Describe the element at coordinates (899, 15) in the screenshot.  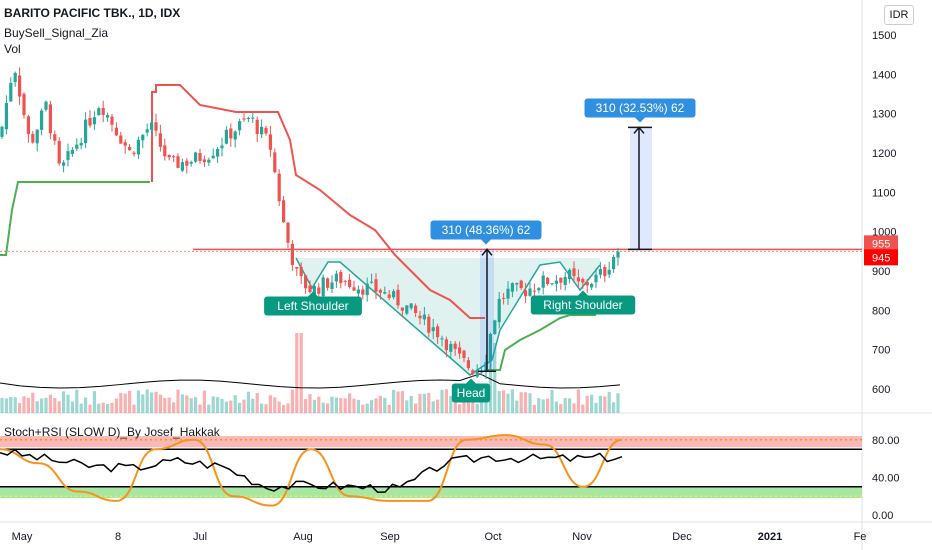
I see `currency-badge: IDR` at that location.